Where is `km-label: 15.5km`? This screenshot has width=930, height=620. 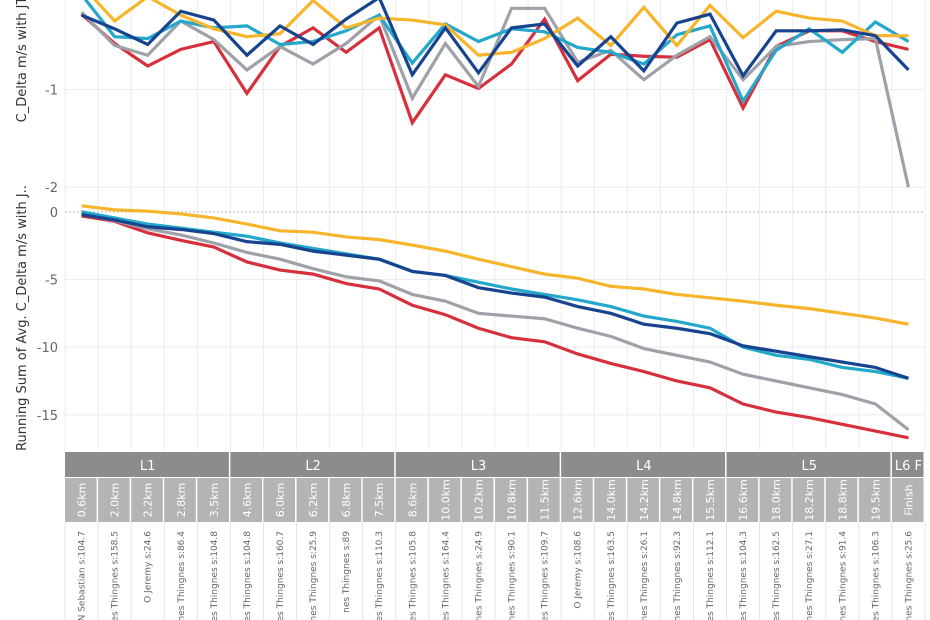 km-label: 15.5km is located at coordinates (710, 500).